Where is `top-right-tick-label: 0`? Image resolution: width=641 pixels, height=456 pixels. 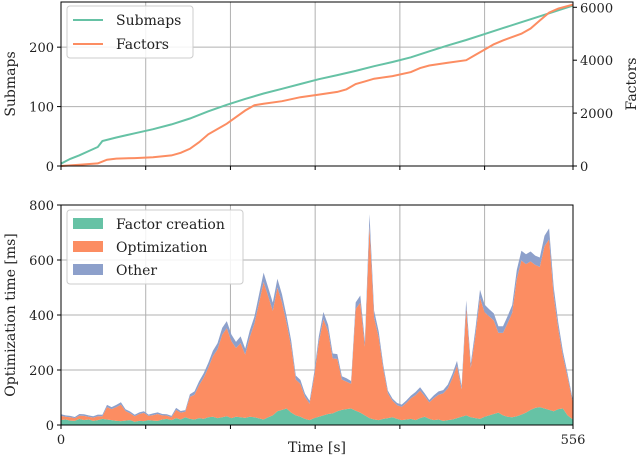
top-right-tick-label: 0 is located at coordinates (584, 167).